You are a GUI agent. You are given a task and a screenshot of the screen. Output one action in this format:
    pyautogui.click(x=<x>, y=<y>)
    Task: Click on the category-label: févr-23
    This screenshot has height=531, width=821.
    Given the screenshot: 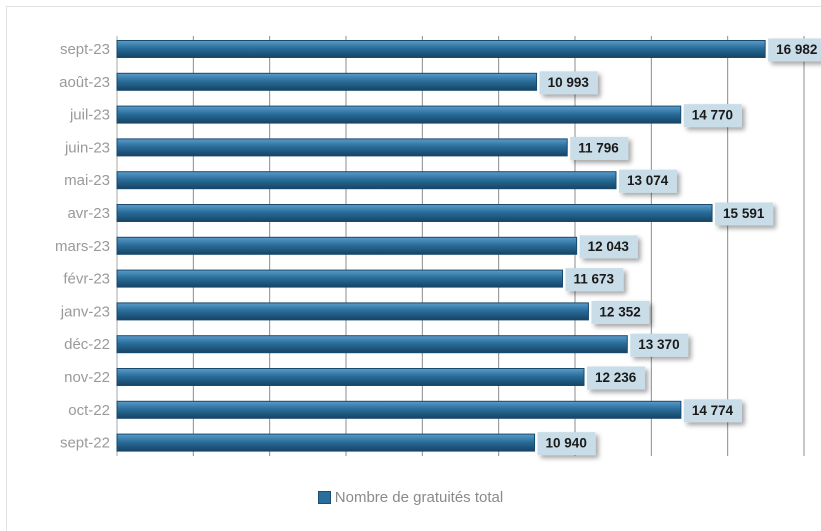 What is the action you would take?
    pyautogui.click(x=86, y=279)
    